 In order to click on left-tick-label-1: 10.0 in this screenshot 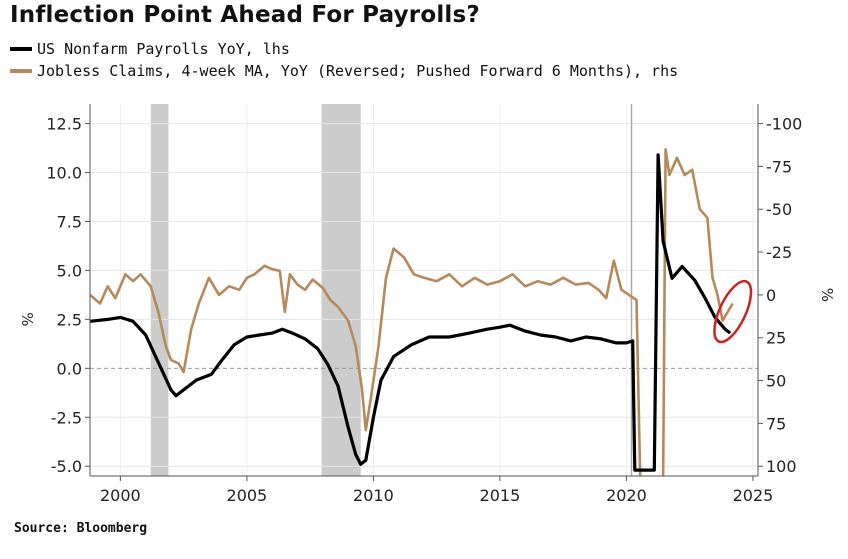, I will do `click(64, 173)`.